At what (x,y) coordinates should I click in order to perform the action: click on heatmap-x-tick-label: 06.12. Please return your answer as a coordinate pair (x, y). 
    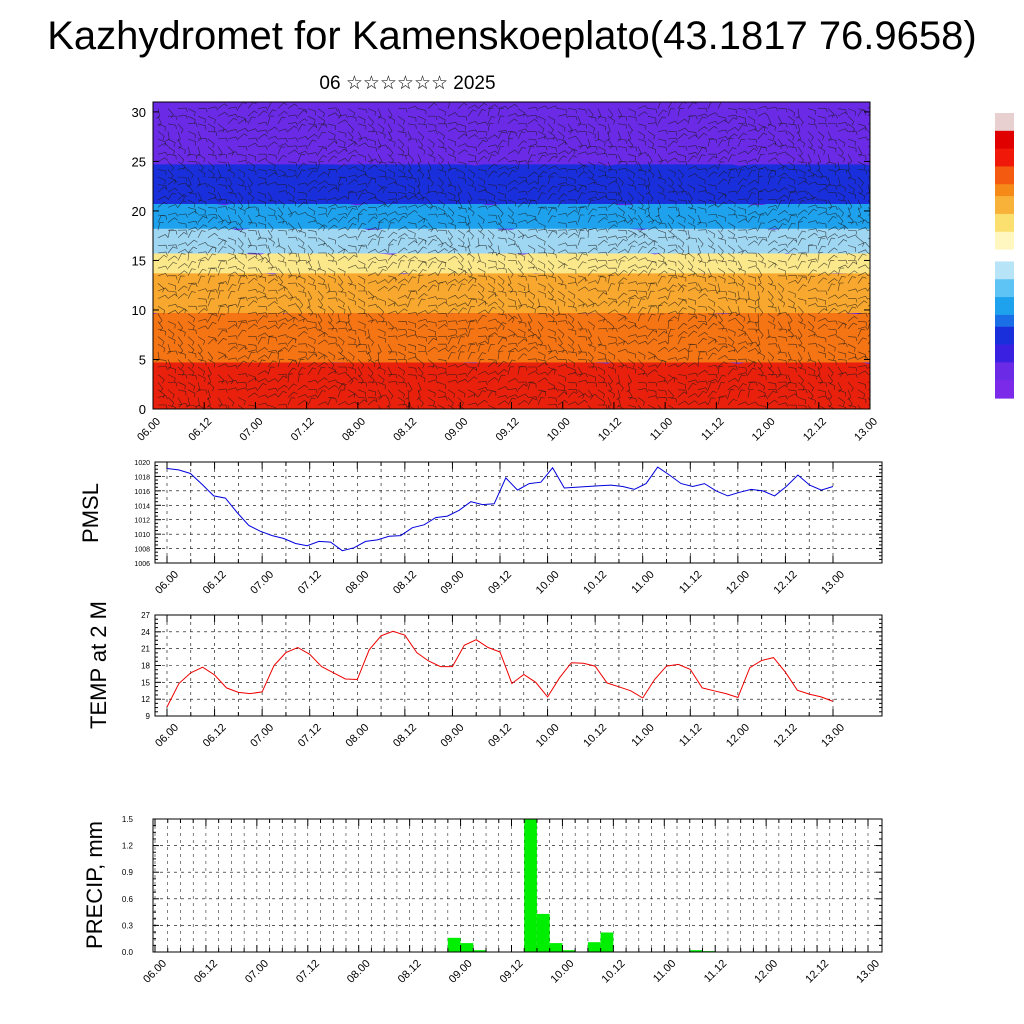
    Looking at the image, I should click on (200, 430).